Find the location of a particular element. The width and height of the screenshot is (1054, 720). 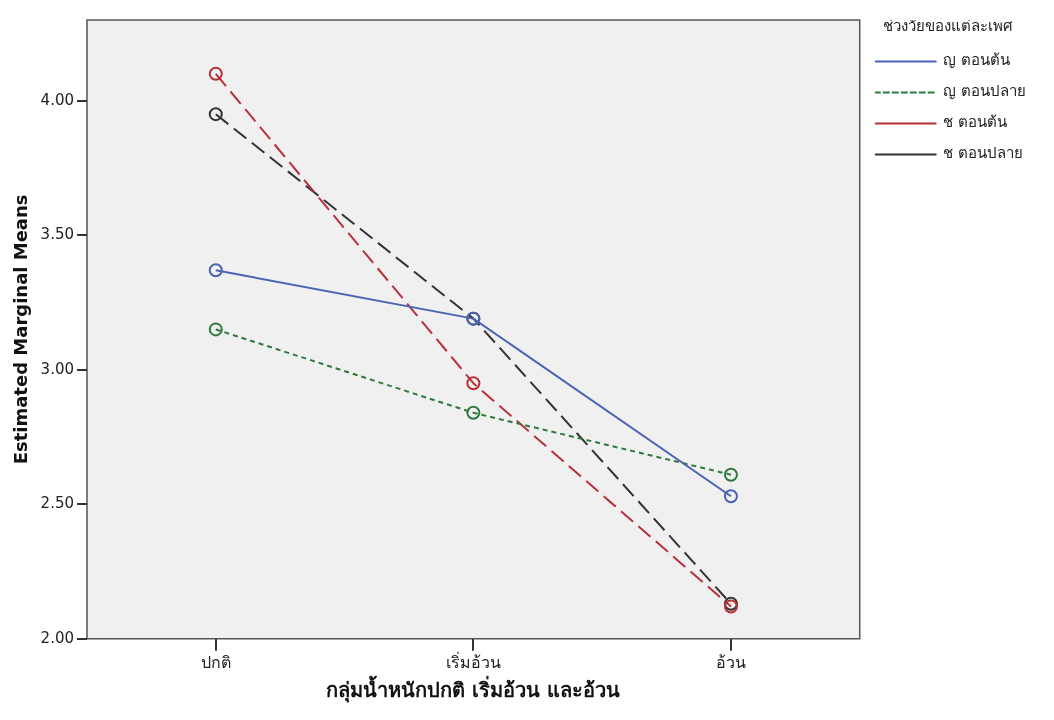

x-tick-label: ปกติ is located at coordinates (215, 662).